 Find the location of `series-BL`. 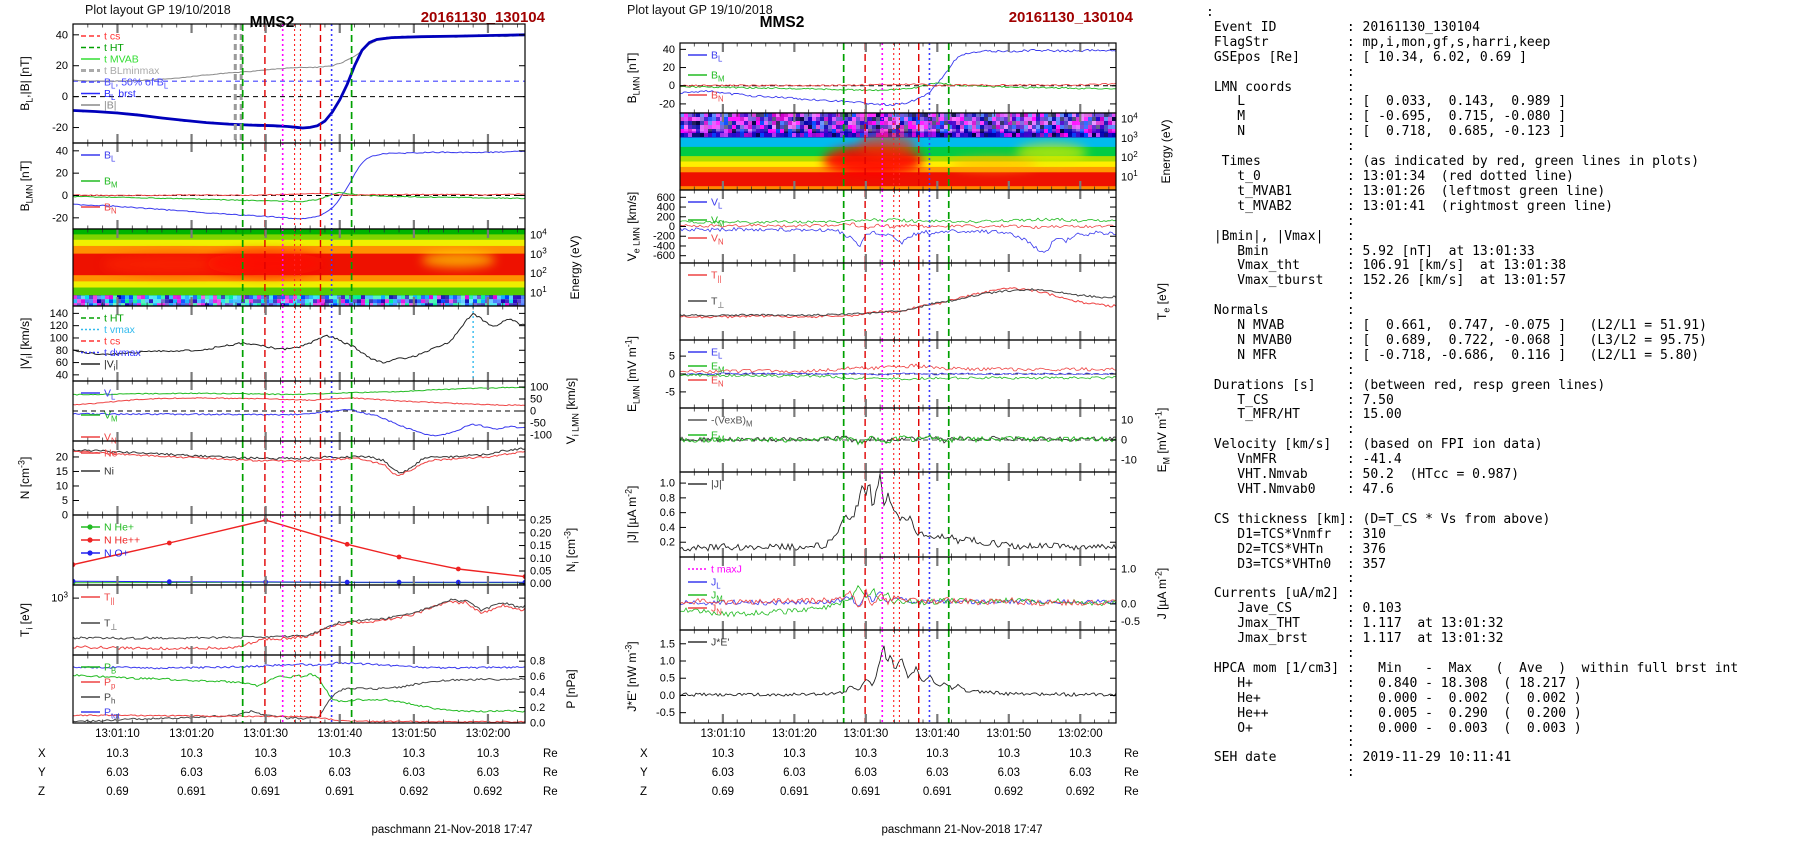

series-BL is located at coordinates (299, 81).